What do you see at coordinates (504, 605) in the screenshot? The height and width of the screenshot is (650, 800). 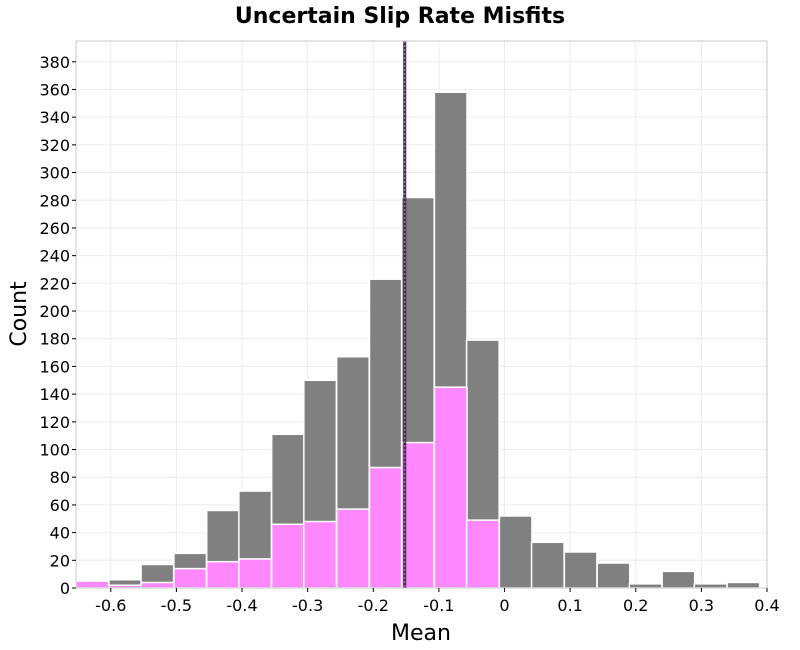 I see `x-tick-label: 0` at bounding box center [504, 605].